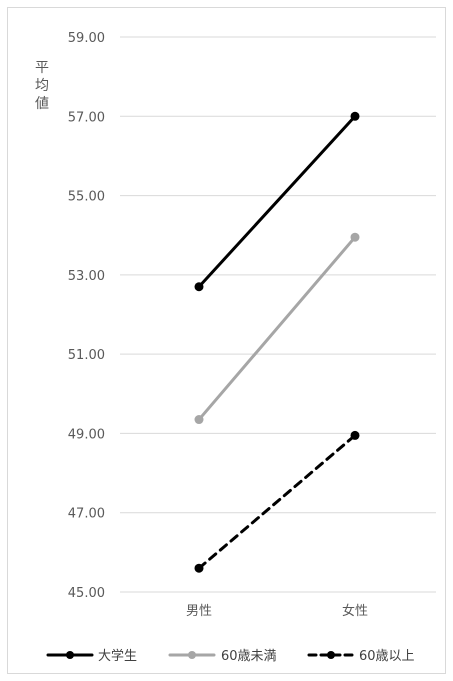 This screenshot has height=681, width=453. Describe the element at coordinates (199, 611) in the screenshot. I see `x-category-label: 男性` at that location.